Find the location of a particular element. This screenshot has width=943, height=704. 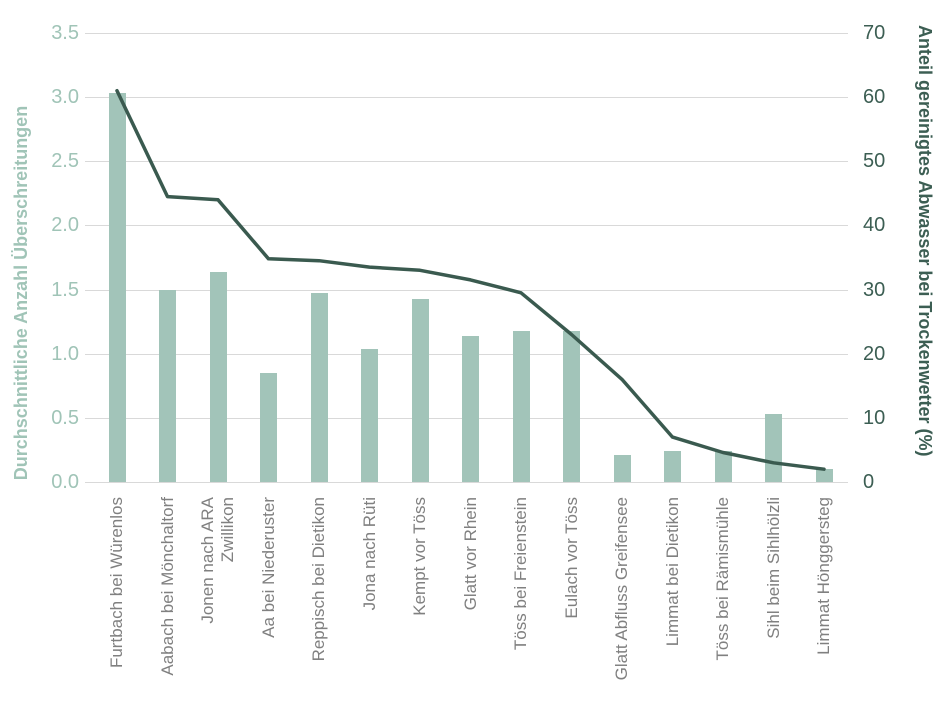

x-axis-label-wrap: Furtbach bei Würenlos is located at coordinates (117, 597).